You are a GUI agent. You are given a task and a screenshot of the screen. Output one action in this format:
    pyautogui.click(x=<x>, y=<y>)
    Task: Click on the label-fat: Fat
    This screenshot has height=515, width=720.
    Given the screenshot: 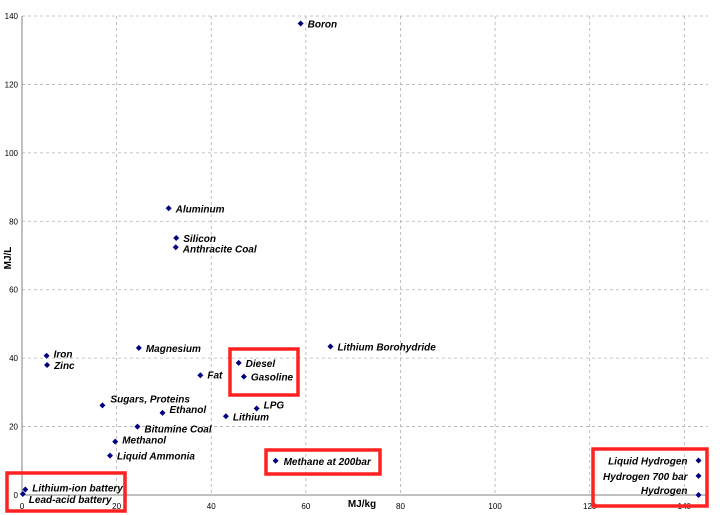 What is the action you would take?
    pyautogui.click(x=215, y=375)
    